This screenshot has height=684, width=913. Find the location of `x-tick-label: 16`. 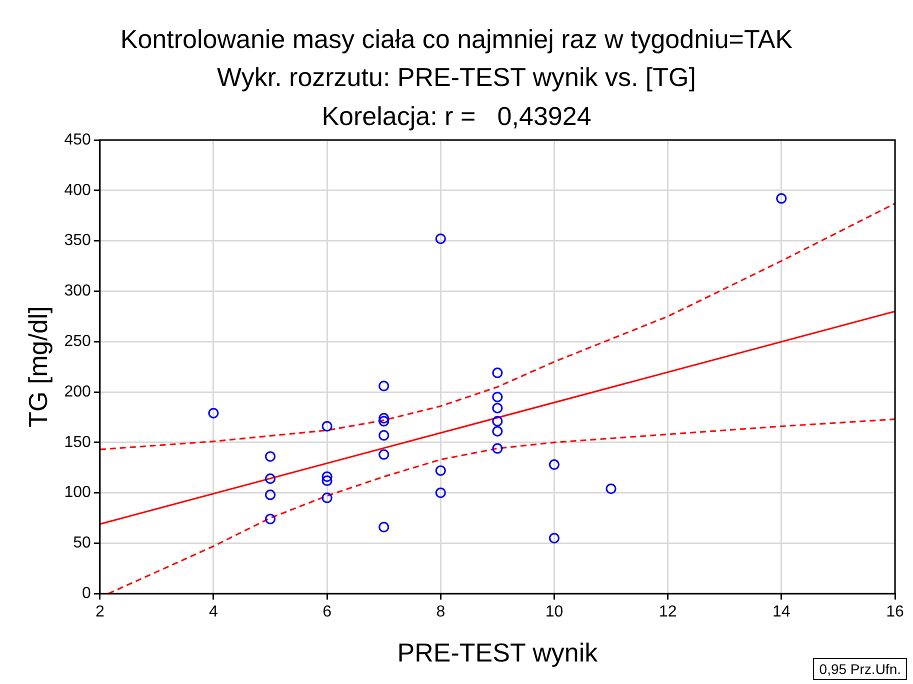

x-tick-label: 16 is located at coordinates (895, 612).